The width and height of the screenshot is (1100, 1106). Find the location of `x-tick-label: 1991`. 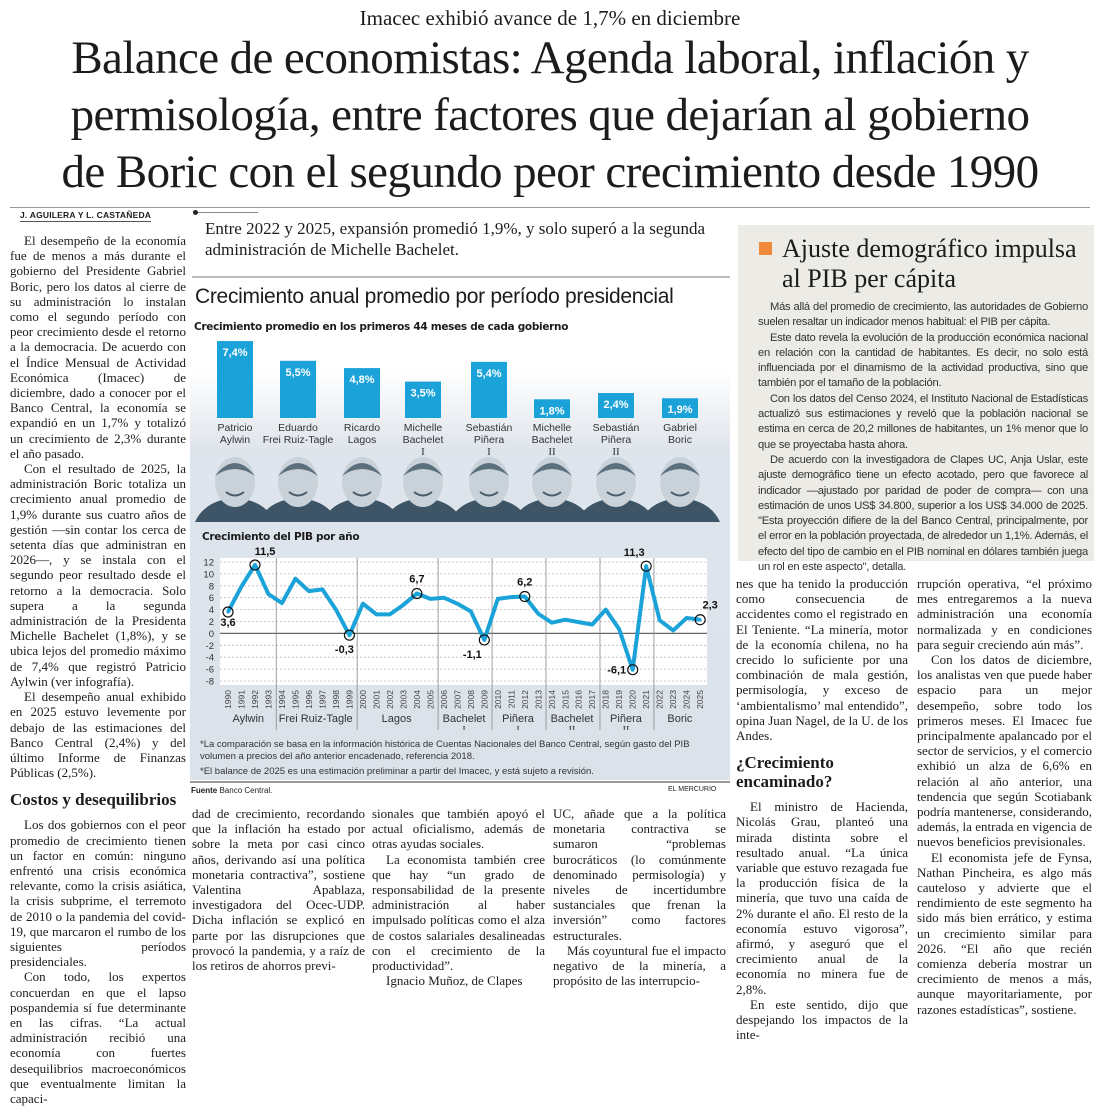

x-tick-label: 1991 is located at coordinates (241, 699).